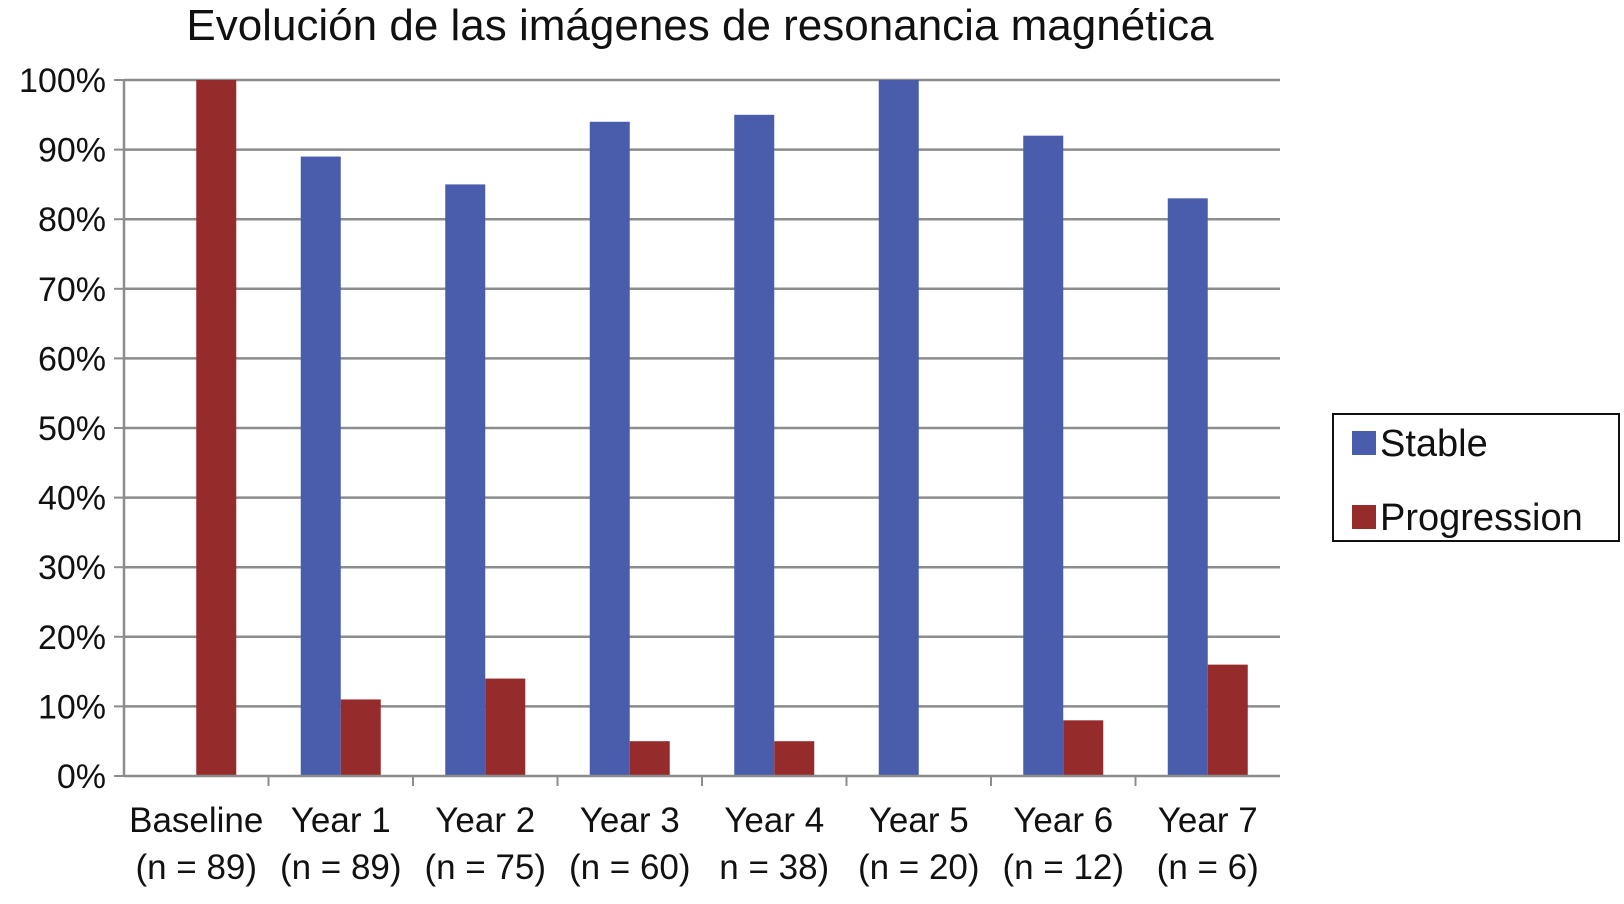 The width and height of the screenshot is (1624, 904). I want to click on y-tick-label: 50%, so click(72, 429).